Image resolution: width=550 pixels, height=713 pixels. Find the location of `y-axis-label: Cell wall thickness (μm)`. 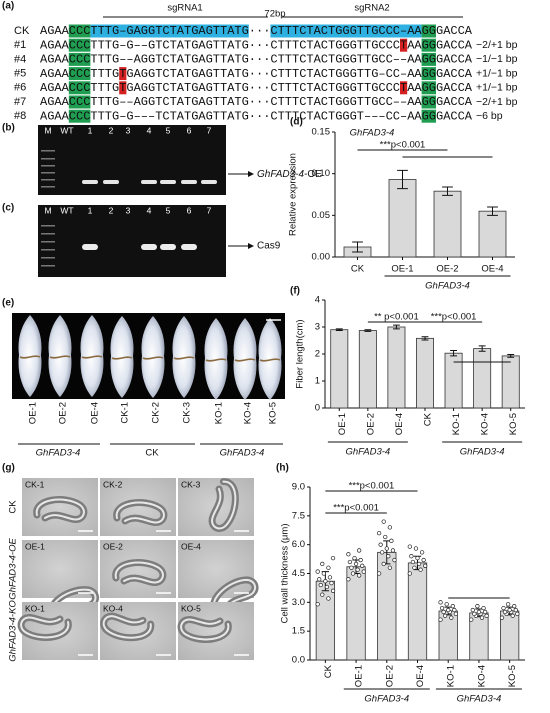

y-axis-label: Cell wall thickness (μm) is located at coordinates (285, 574).